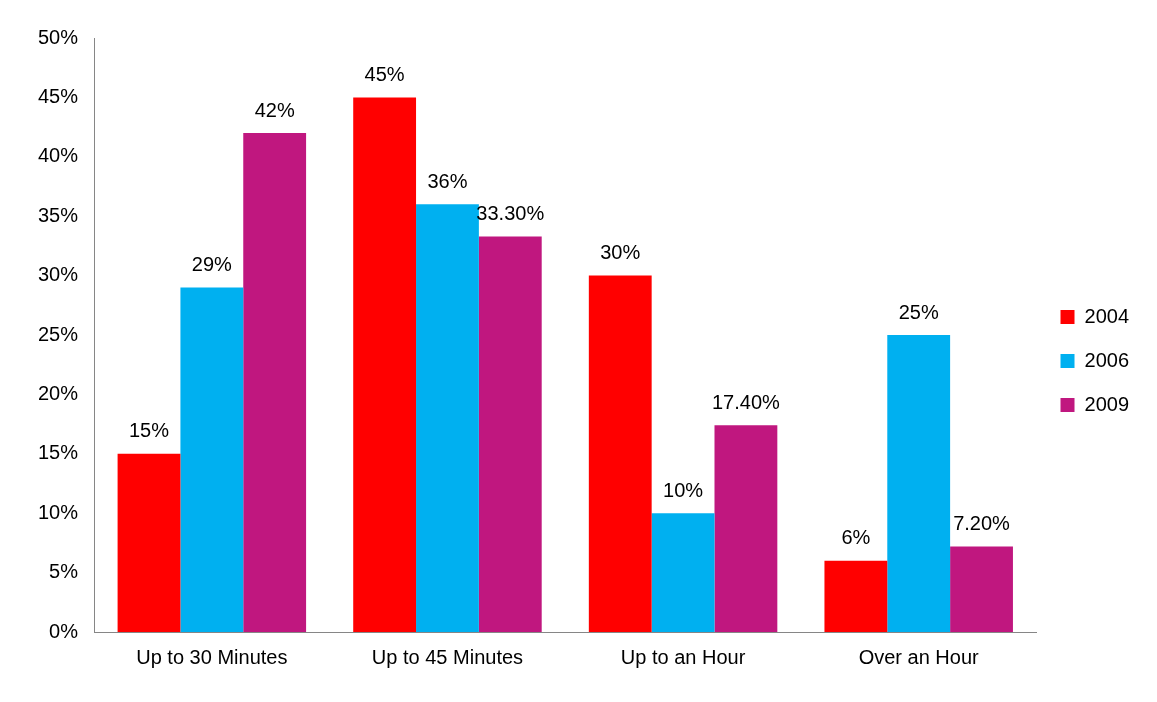 The width and height of the screenshot is (1157, 702). What do you see at coordinates (212, 264) in the screenshot?
I see `data-label: 29%` at bounding box center [212, 264].